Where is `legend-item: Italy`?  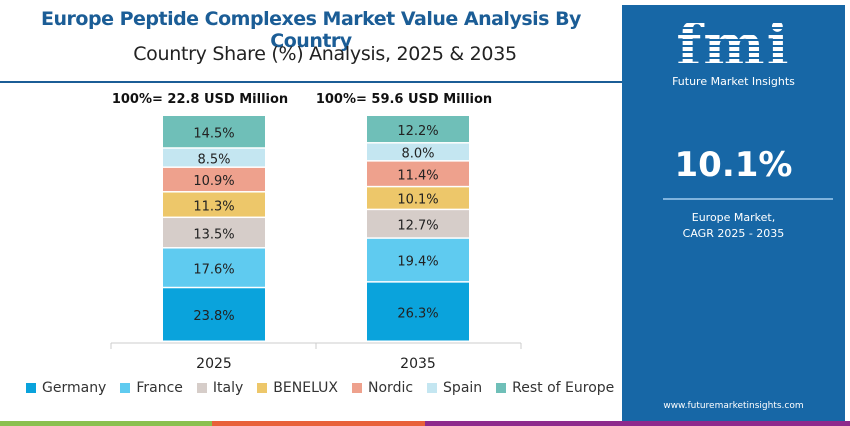 legend-item: Italy is located at coordinates (220, 388).